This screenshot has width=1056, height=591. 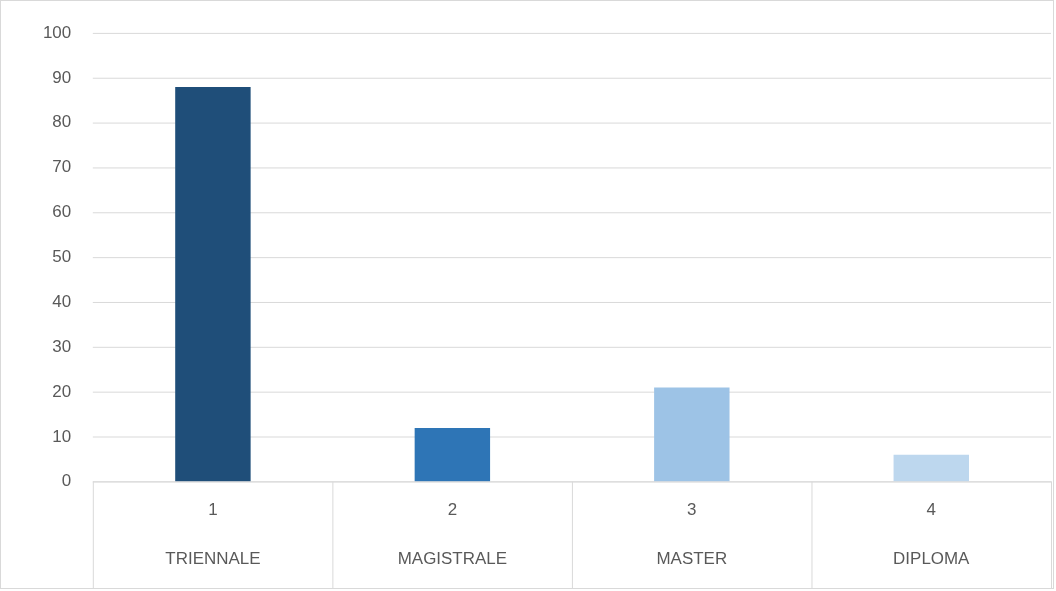 I want to click on y-tick-label: 60, so click(x=62, y=212).